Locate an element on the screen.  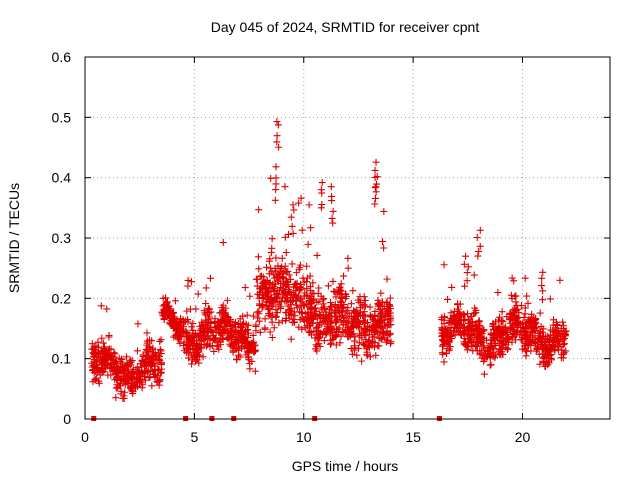
x-tick-label: 20 is located at coordinates (523, 437).